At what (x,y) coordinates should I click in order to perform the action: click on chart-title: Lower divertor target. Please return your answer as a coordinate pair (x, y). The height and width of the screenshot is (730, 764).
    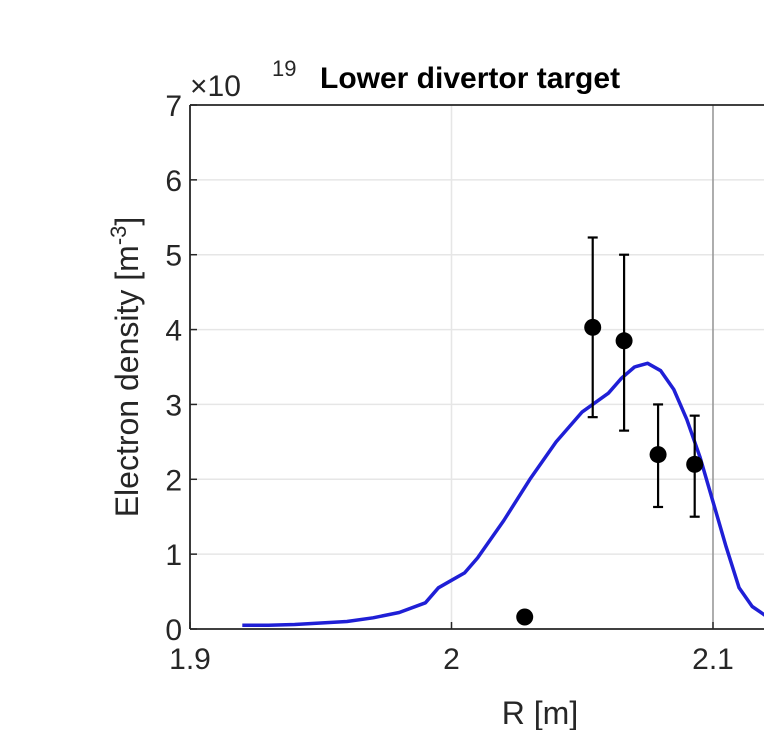
    Looking at the image, I should click on (470, 78).